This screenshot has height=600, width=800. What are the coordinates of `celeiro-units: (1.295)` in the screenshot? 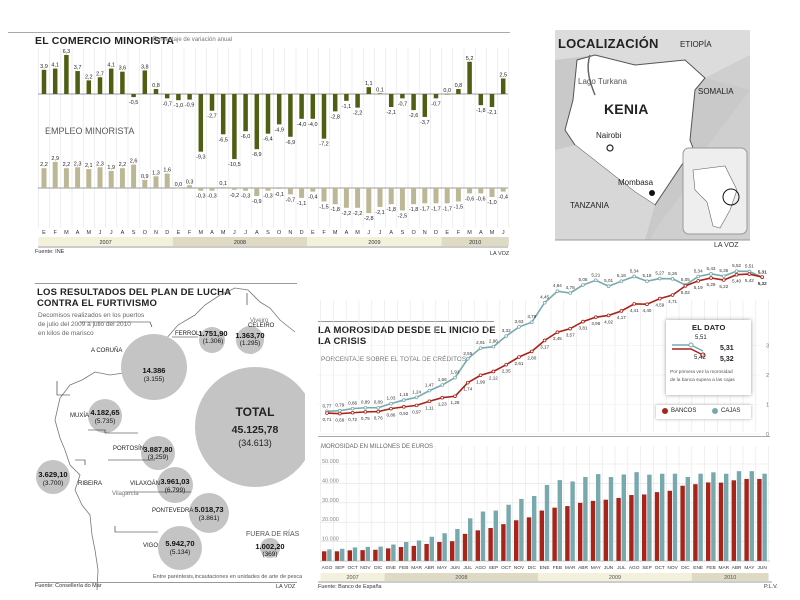 It's located at (250, 343).